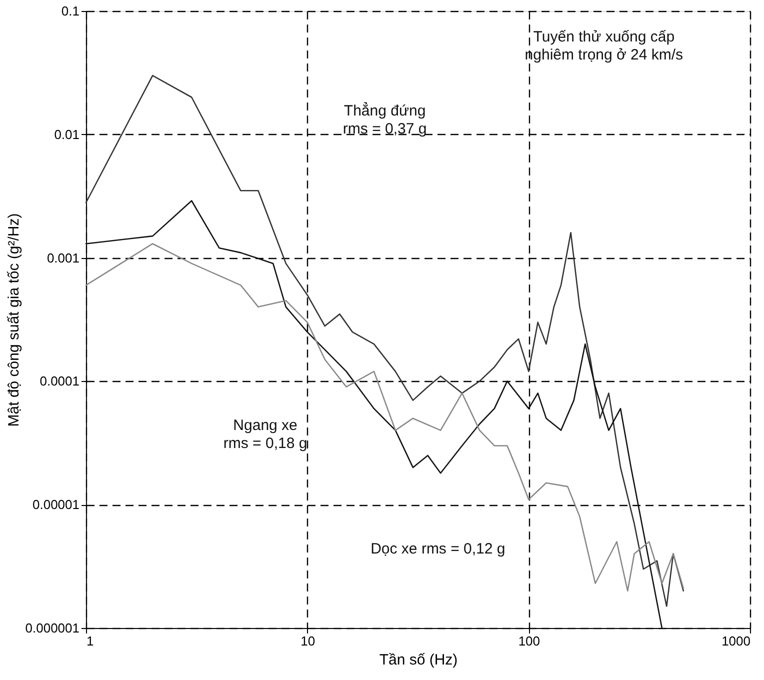  I want to click on y-tick-label: 0.001, so click(63, 258).